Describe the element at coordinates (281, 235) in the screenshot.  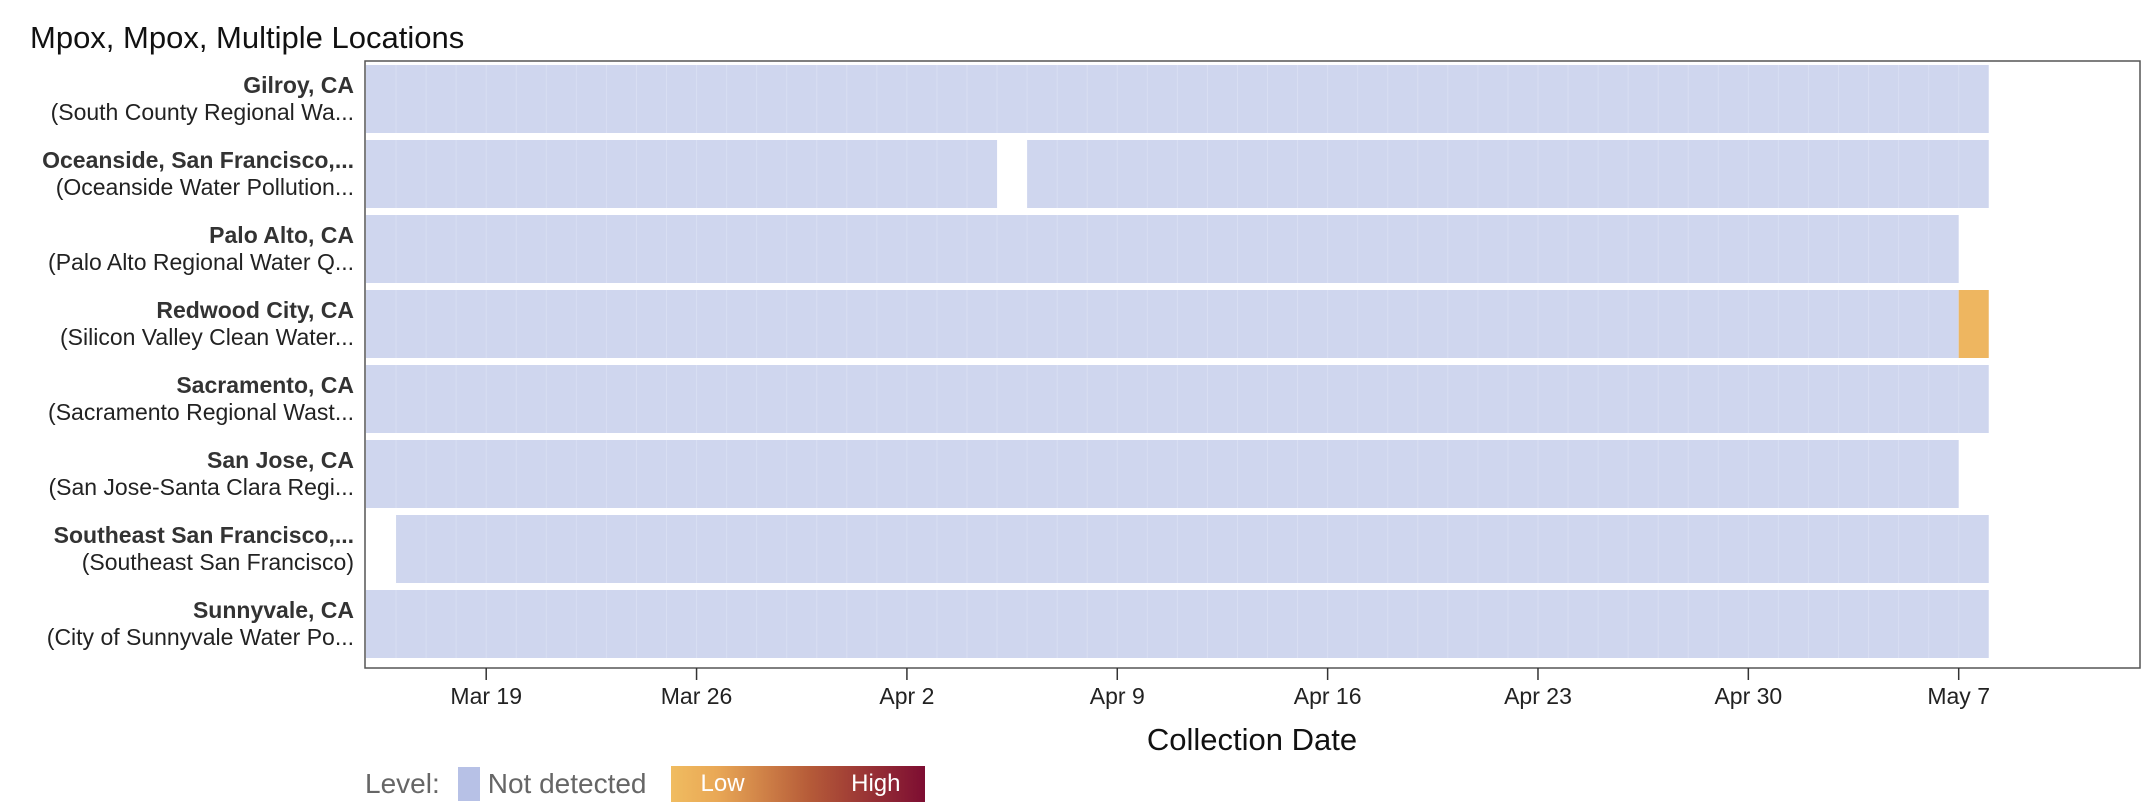
I see `row-label-location: Palo Alto, CA` at that location.